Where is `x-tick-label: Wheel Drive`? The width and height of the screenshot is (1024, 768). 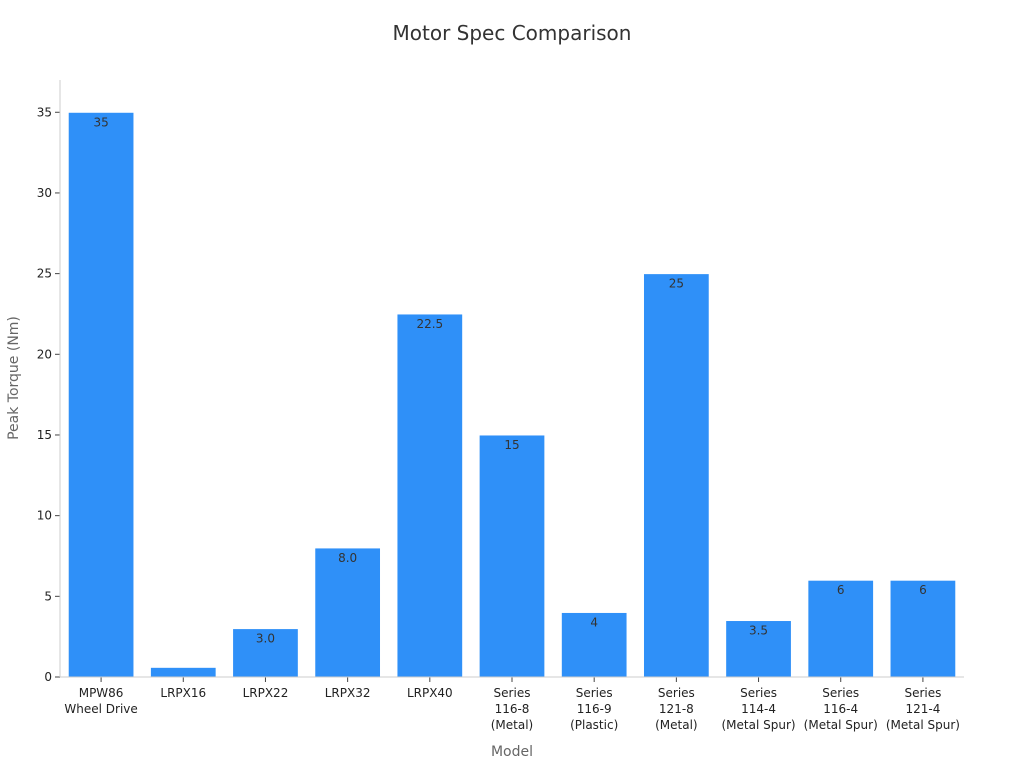
x-tick-label: Wheel Drive is located at coordinates (100, 709).